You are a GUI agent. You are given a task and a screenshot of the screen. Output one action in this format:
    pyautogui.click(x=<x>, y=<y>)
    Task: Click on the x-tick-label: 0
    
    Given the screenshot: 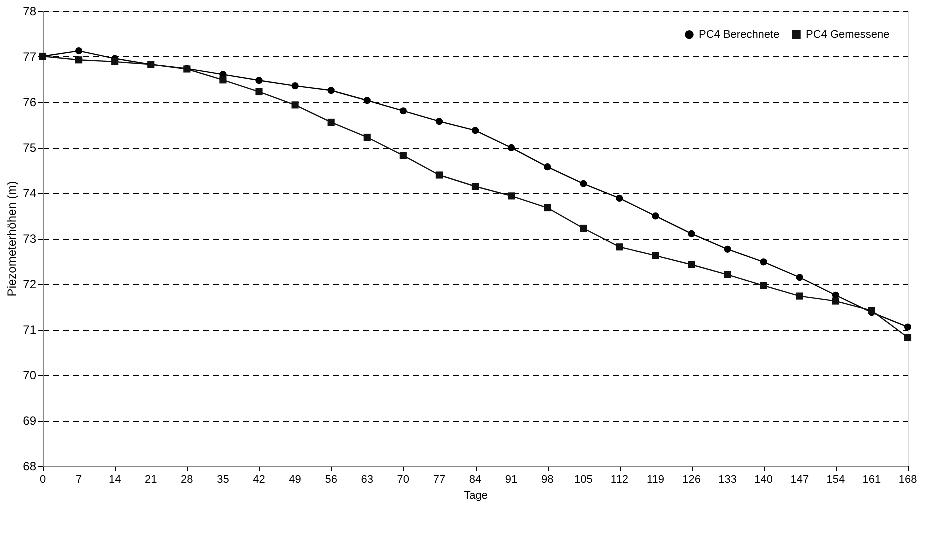 What is the action you would take?
    pyautogui.click(x=43, y=480)
    